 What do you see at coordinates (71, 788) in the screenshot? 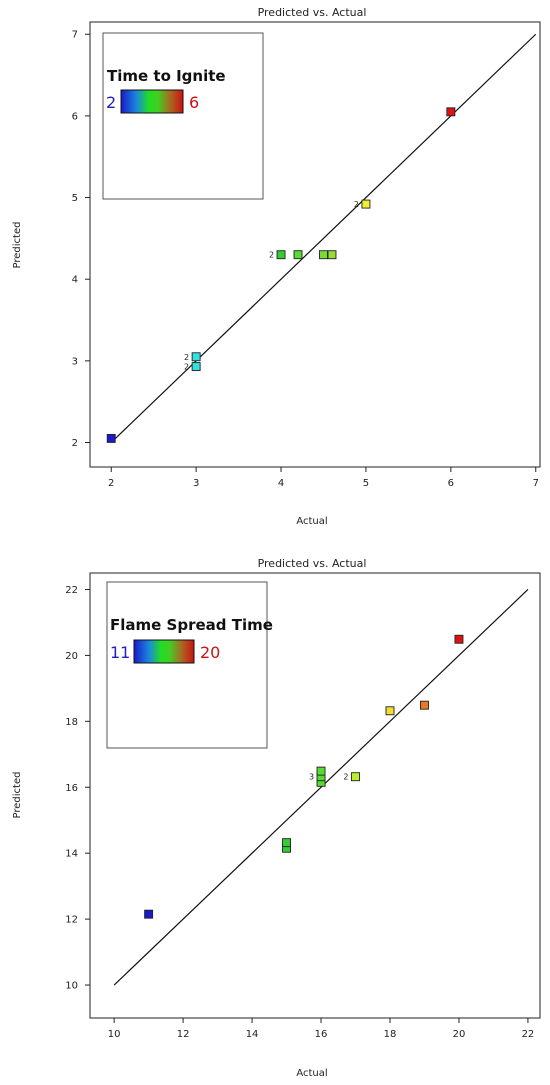
I see `chart-2-y-tick-label: 16` at bounding box center [71, 788].